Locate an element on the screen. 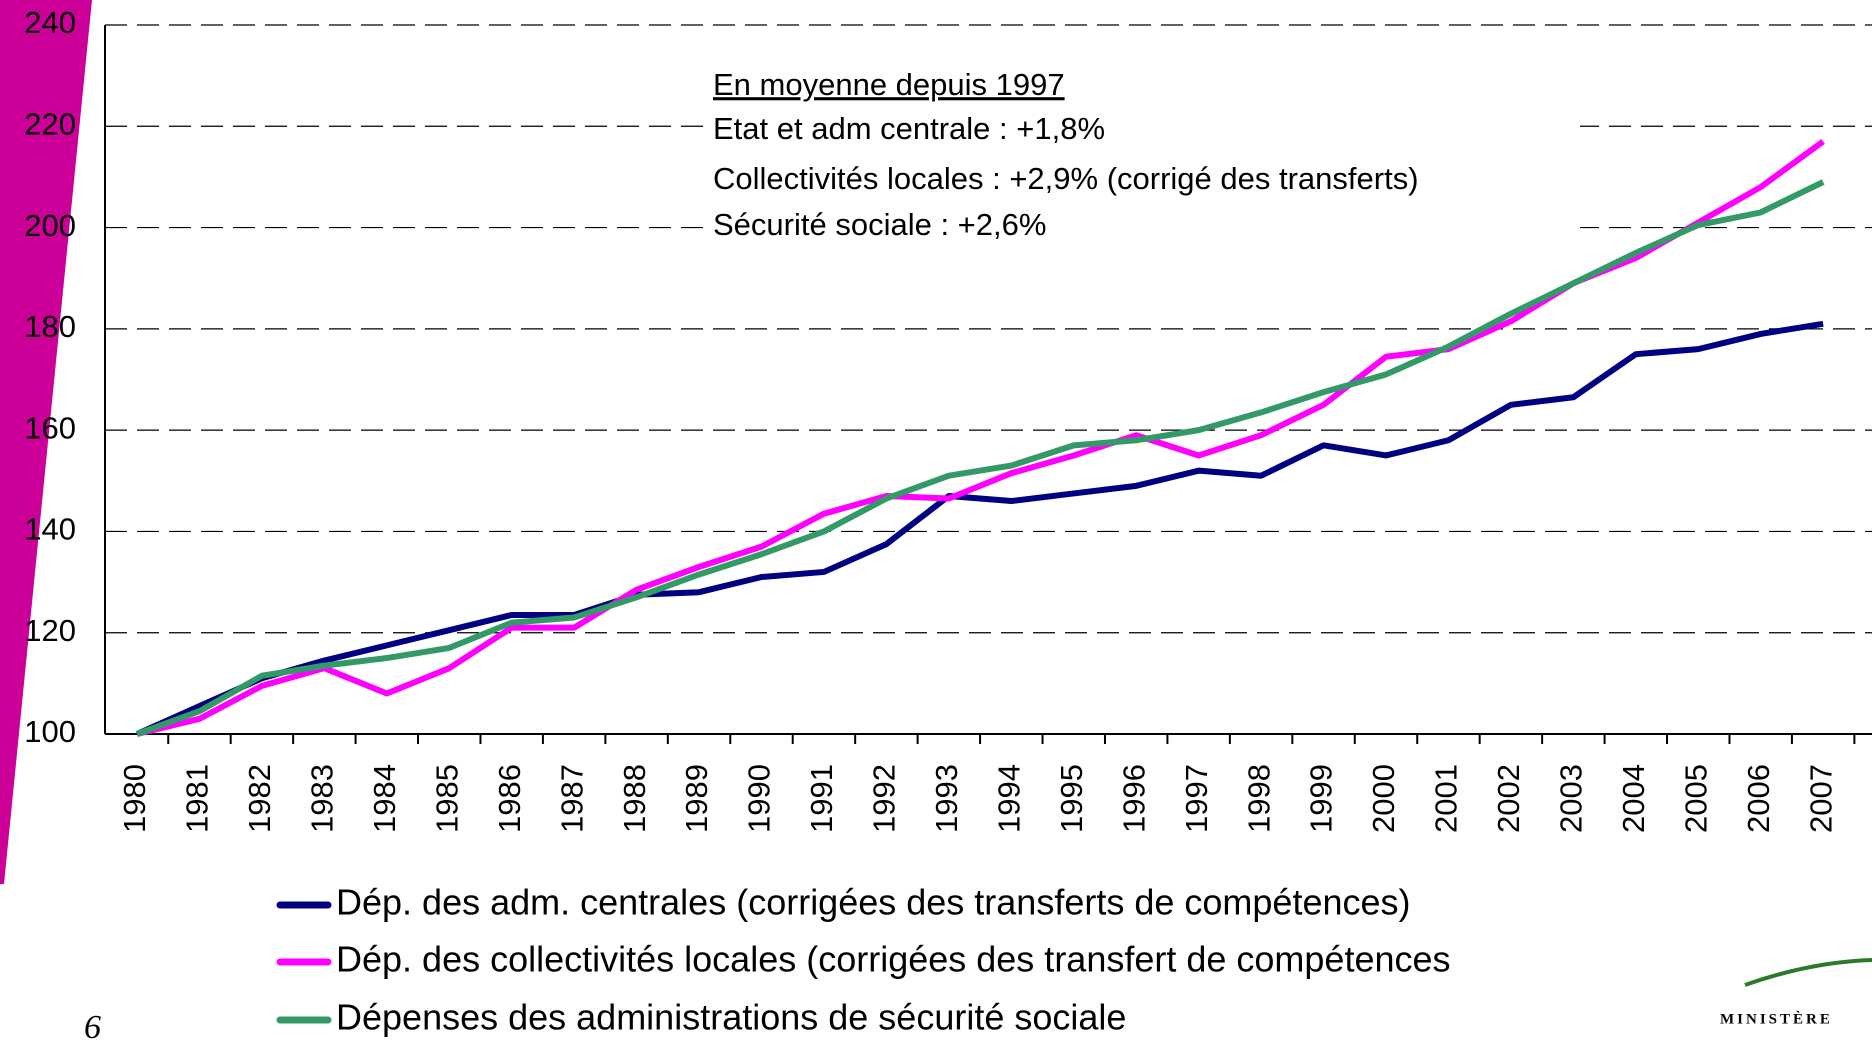  y-tick-label: 160 is located at coordinates (50, 427).